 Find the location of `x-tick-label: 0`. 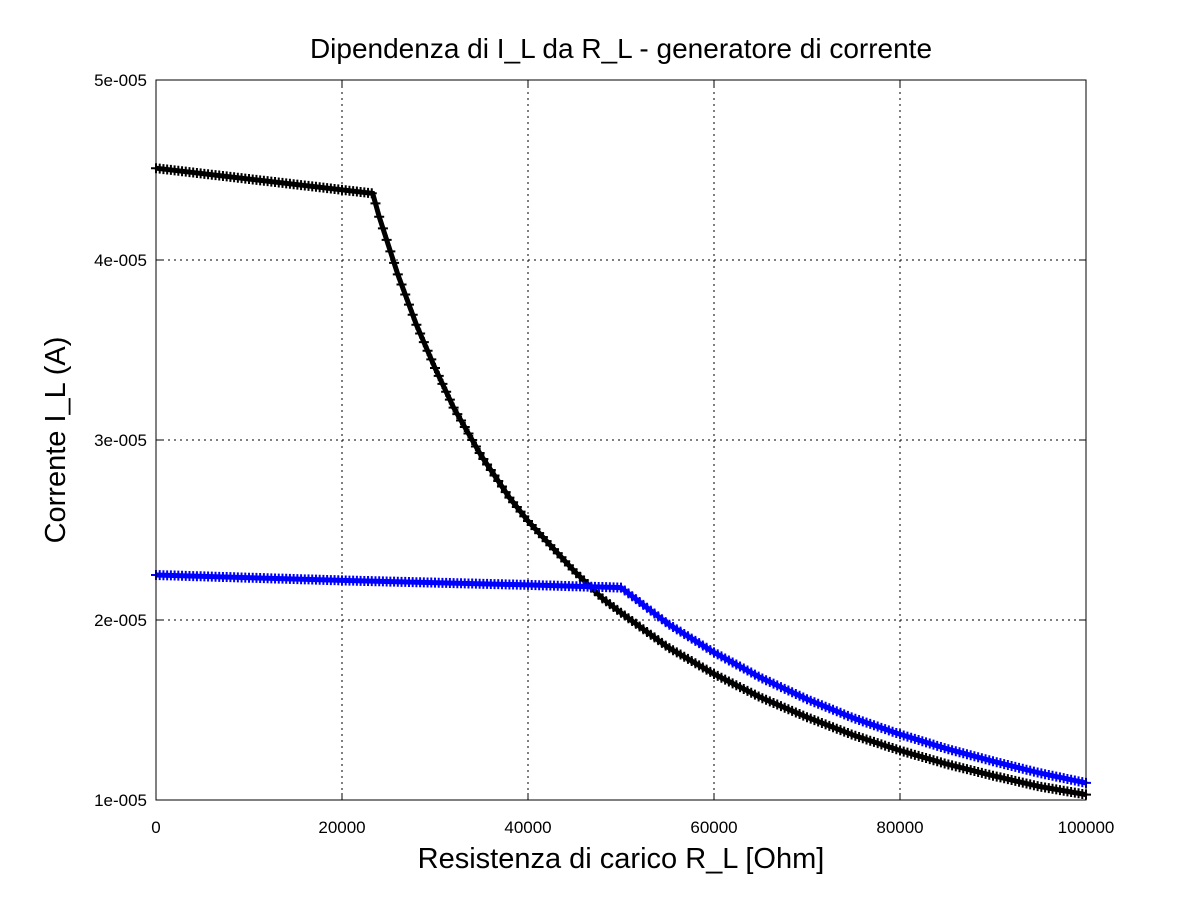

x-tick-label: 0 is located at coordinates (155, 827).